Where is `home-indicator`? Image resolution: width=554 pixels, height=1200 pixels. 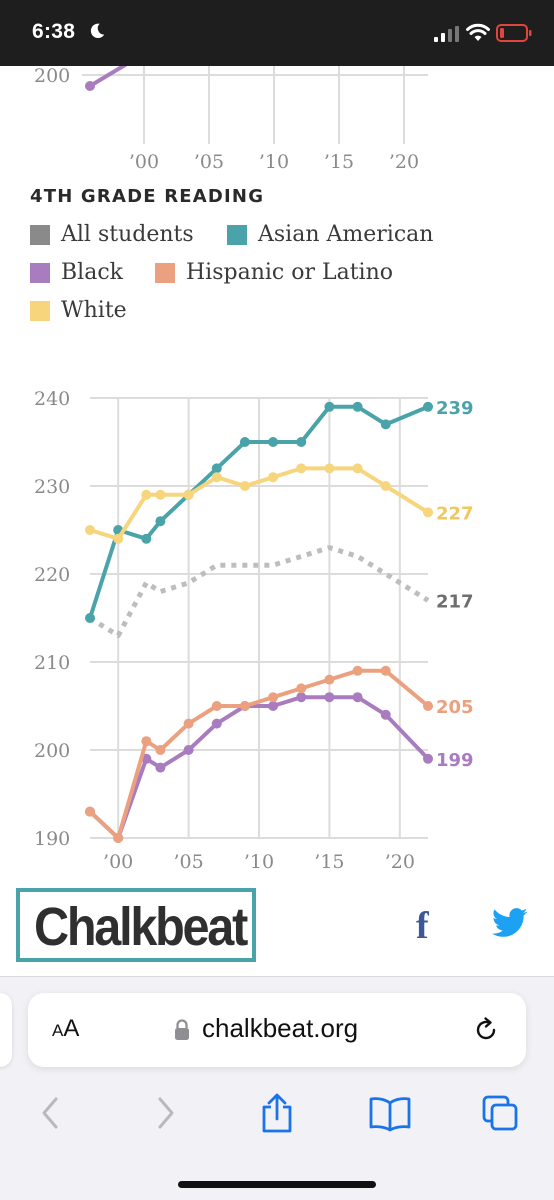 home-indicator is located at coordinates (277, 1184).